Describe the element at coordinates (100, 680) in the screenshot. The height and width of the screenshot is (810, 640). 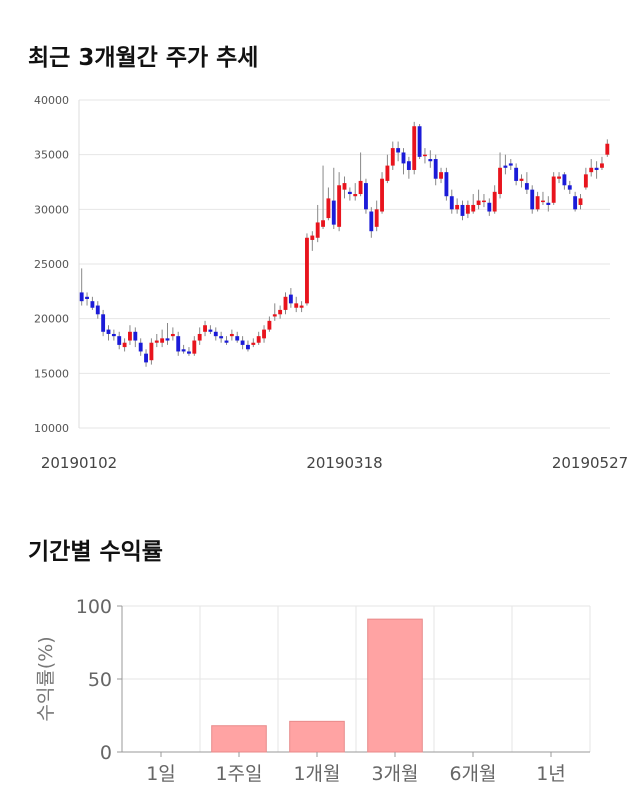
I see `y-tick-label: 50` at that location.